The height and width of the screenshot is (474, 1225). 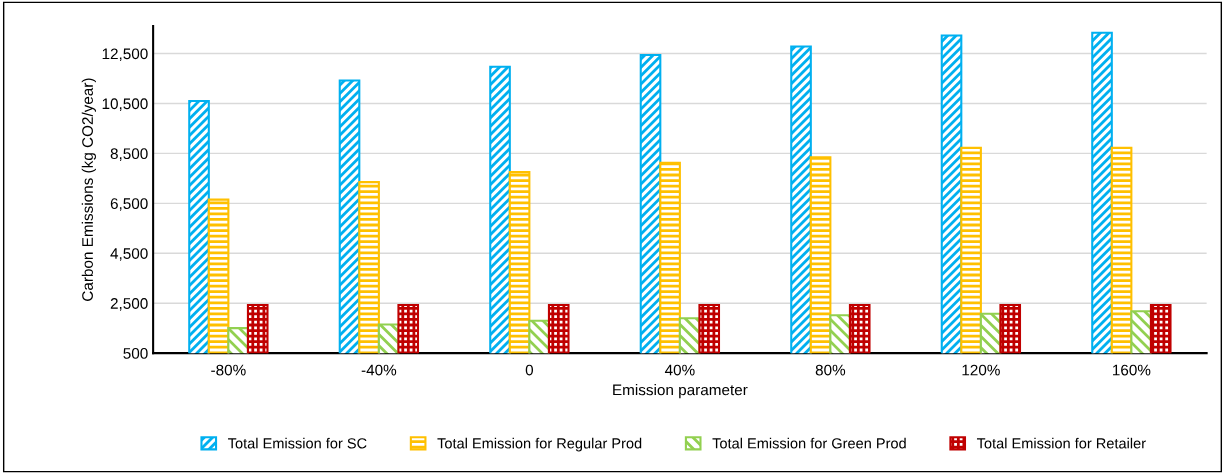 I want to click on y-axis-title: Carbon Emissions (kg CO2/year), so click(x=88, y=189).